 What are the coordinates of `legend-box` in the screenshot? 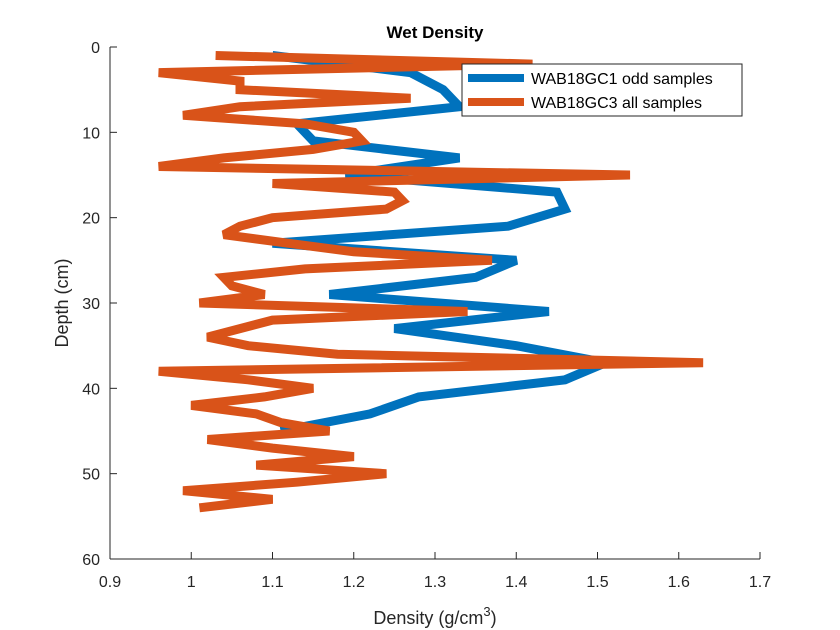 It's located at (602, 90).